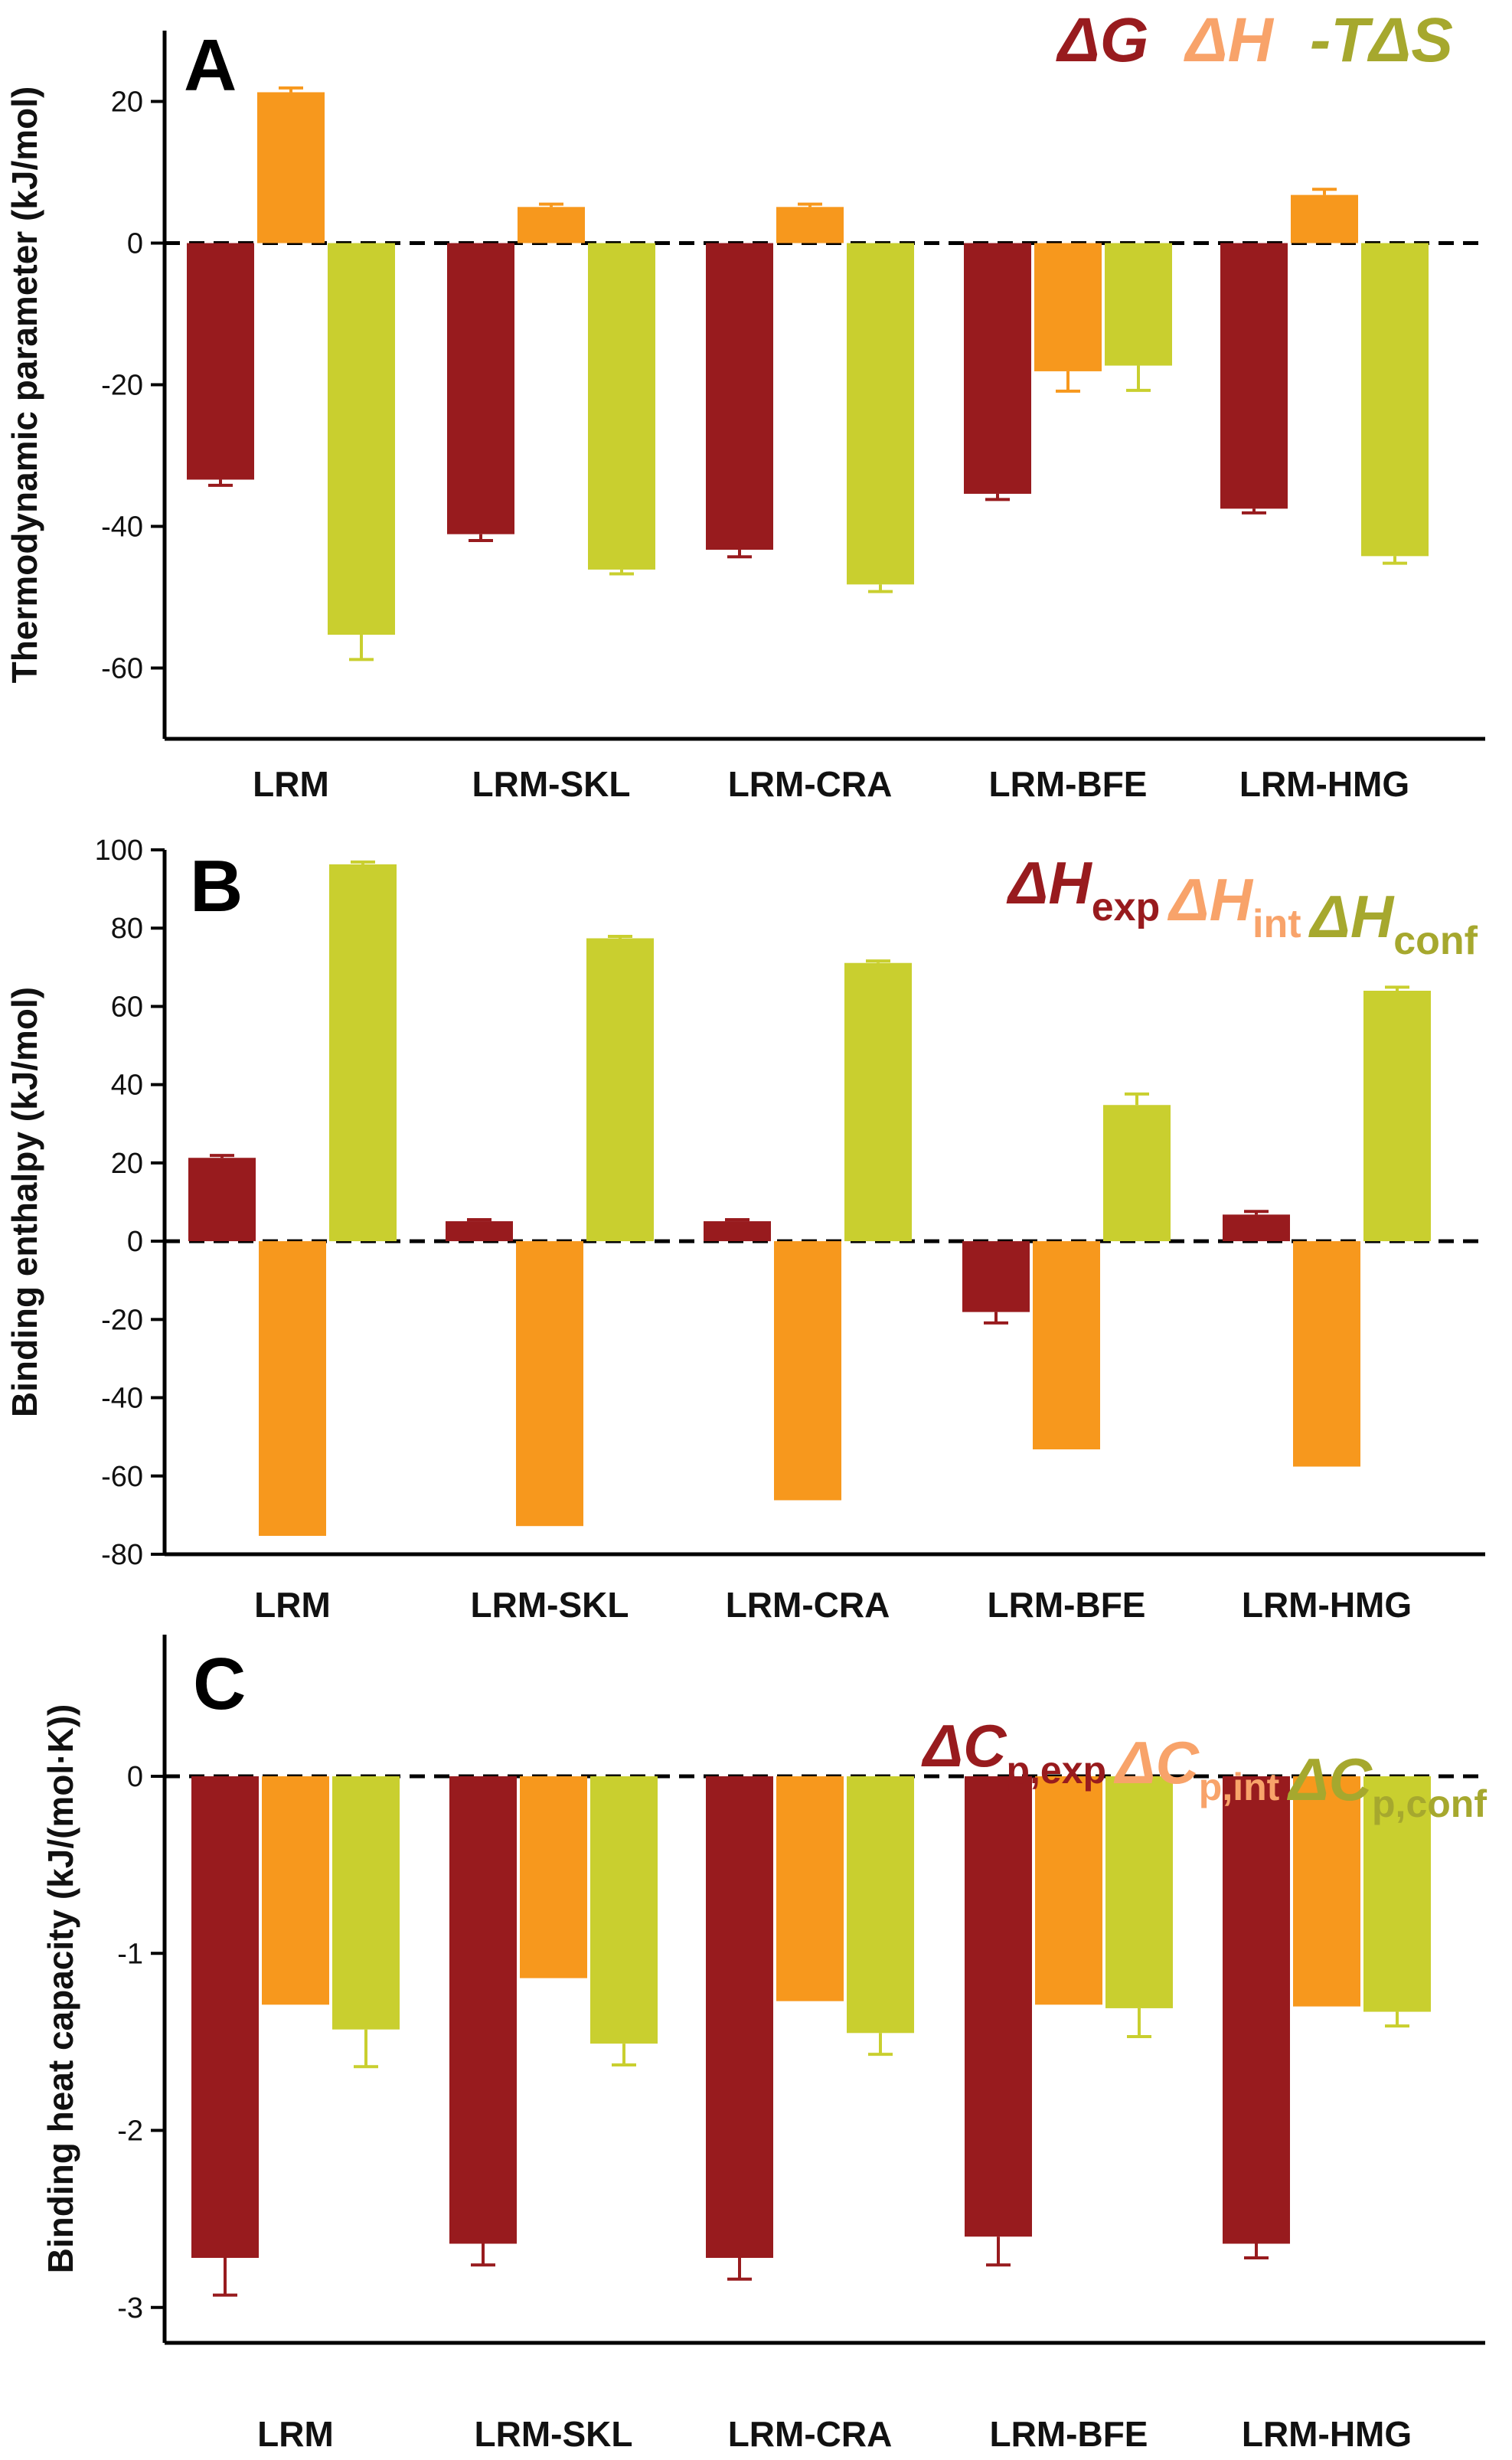  Describe the element at coordinates (24, 385) in the screenshot. I see `y-axis-label: Thermodynamic parameter (kJ/mol)` at that location.